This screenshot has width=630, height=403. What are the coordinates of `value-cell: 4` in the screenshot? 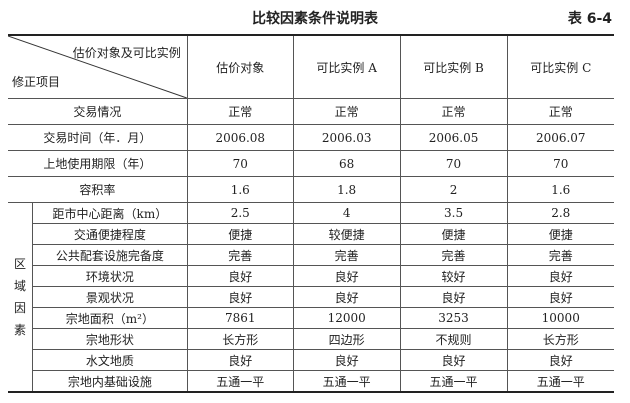 It's located at (346, 213).